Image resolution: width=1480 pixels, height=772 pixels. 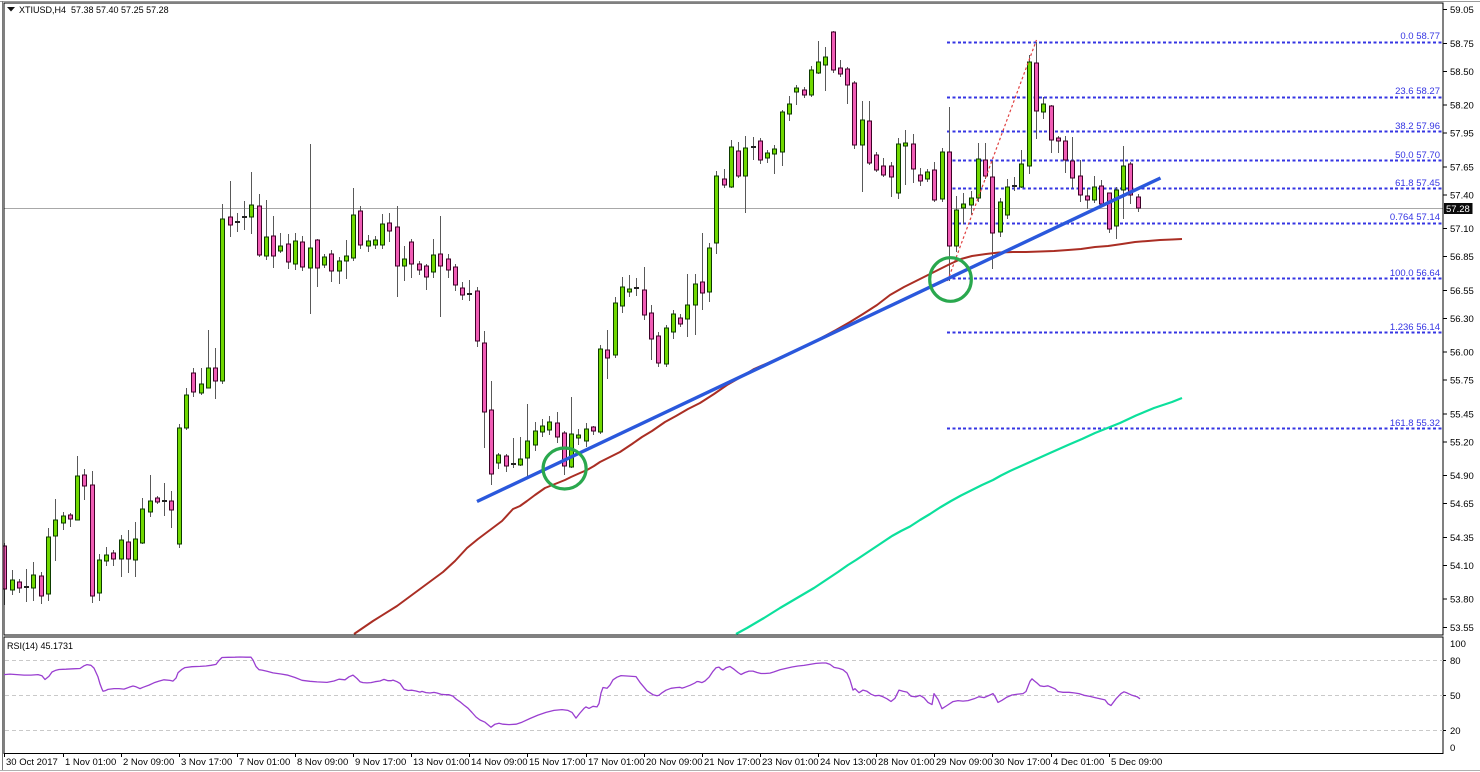 What do you see at coordinates (1455, 731) in the screenshot?
I see `svg-text: 20` at bounding box center [1455, 731].